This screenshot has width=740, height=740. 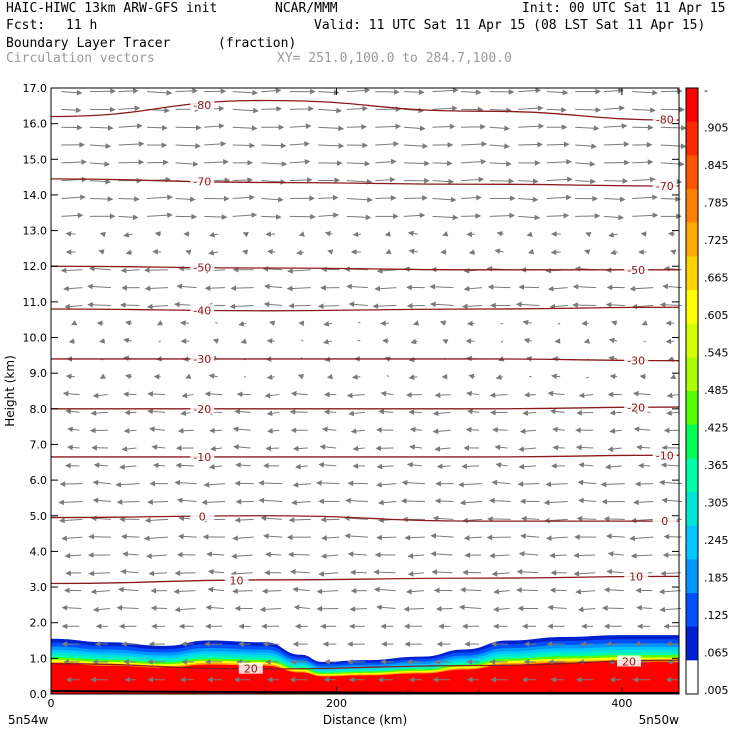 What do you see at coordinates (28, 720) in the screenshot?
I see `x-left-end-label: 5n54w` at bounding box center [28, 720].